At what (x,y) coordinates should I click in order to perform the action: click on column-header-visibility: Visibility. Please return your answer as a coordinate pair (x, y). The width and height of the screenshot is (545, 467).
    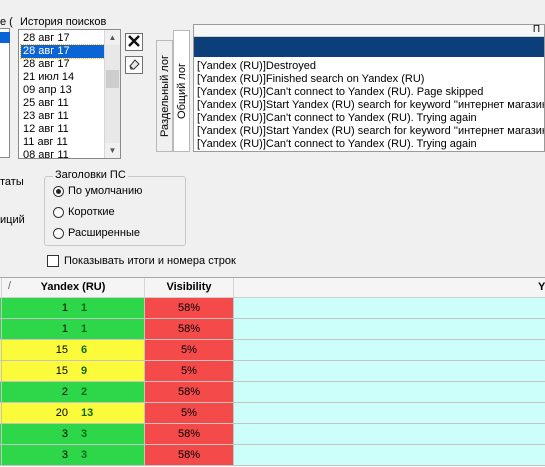
    Looking at the image, I should click on (189, 287).